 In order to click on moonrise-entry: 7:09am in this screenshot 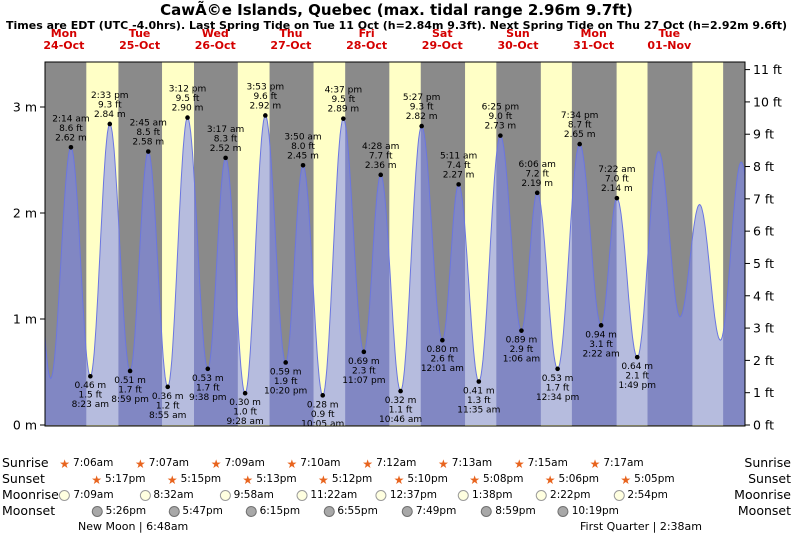, I will do `click(86, 495)`.